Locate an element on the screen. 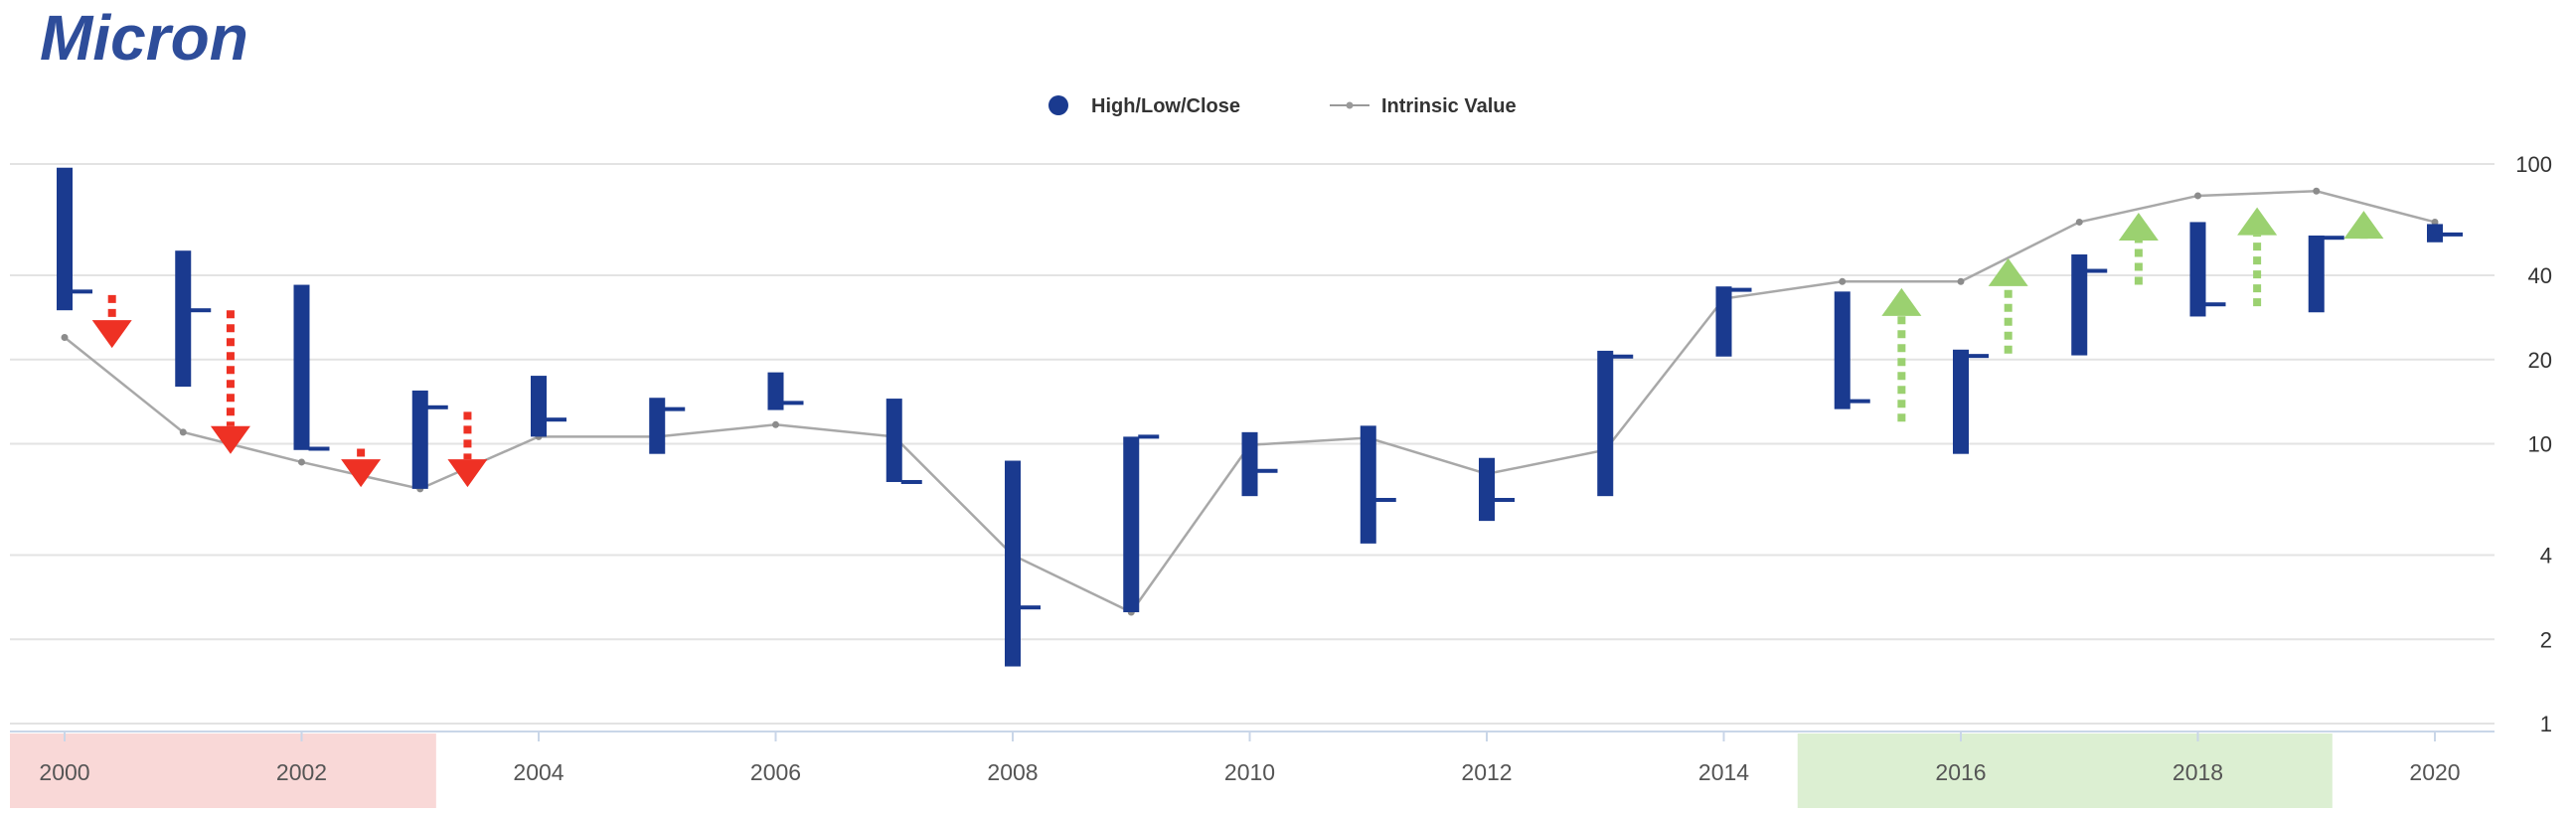 This screenshot has height=813, width=2576. y-tick-label: 20 is located at coordinates (2540, 360).